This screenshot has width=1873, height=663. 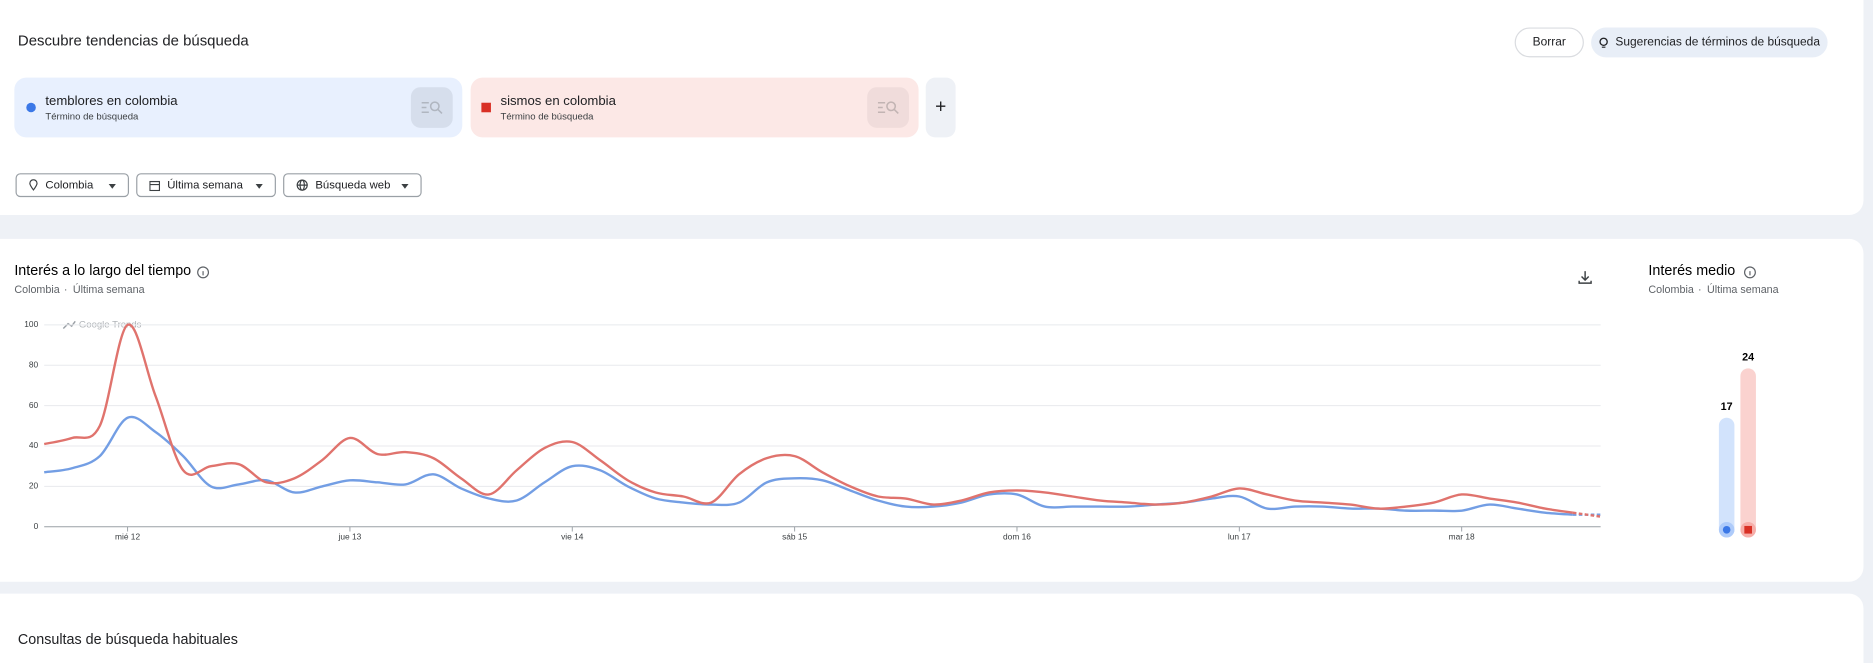 What do you see at coordinates (940, 107) in the screenshot?
I see `add-term-button: +` at bounding box center [940, 107].